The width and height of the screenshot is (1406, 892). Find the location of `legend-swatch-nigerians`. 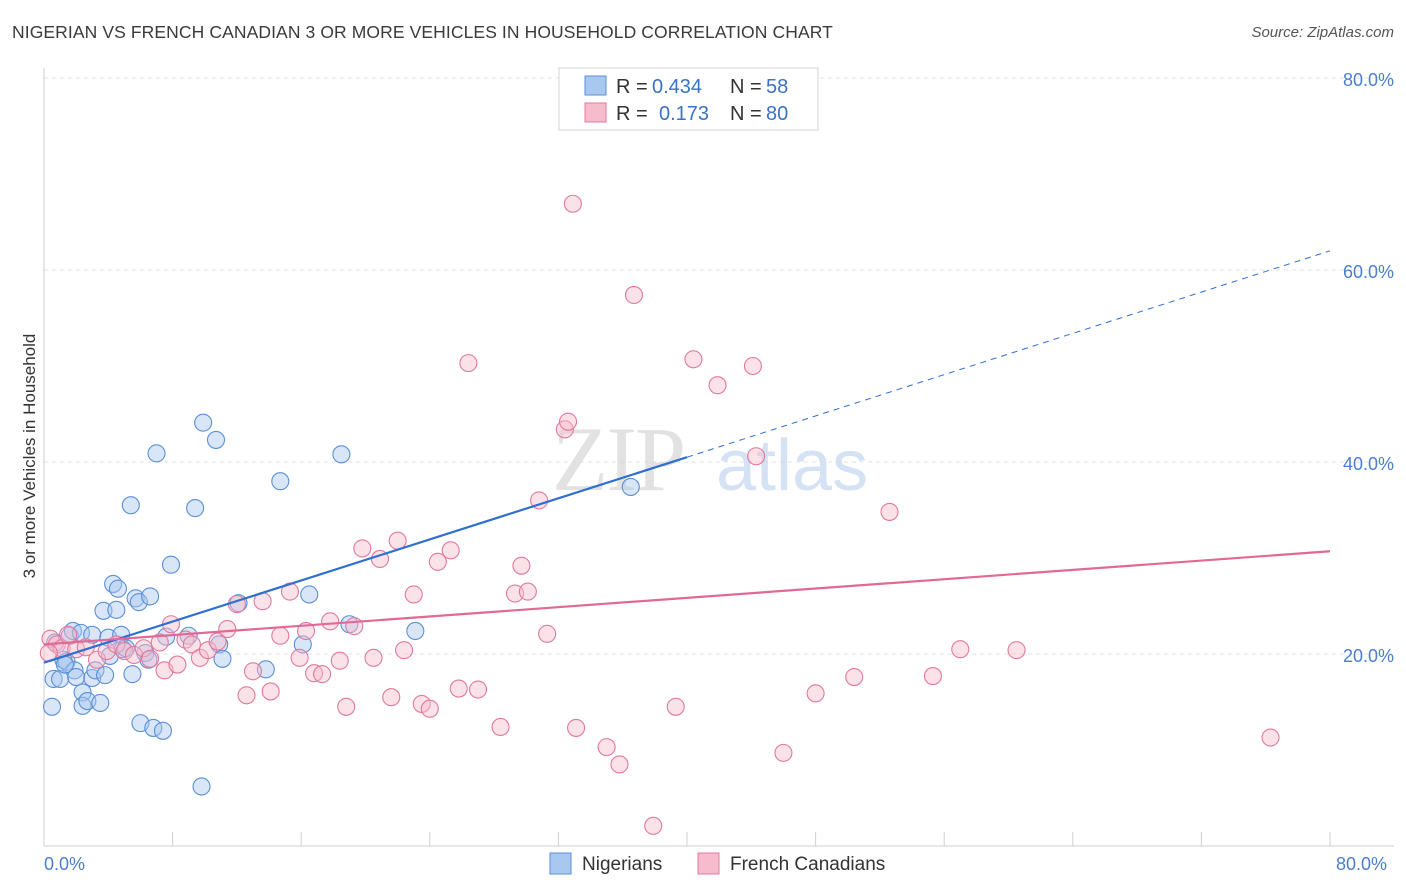

legend-swatch-nigerians is located at coordinates (595, 85).